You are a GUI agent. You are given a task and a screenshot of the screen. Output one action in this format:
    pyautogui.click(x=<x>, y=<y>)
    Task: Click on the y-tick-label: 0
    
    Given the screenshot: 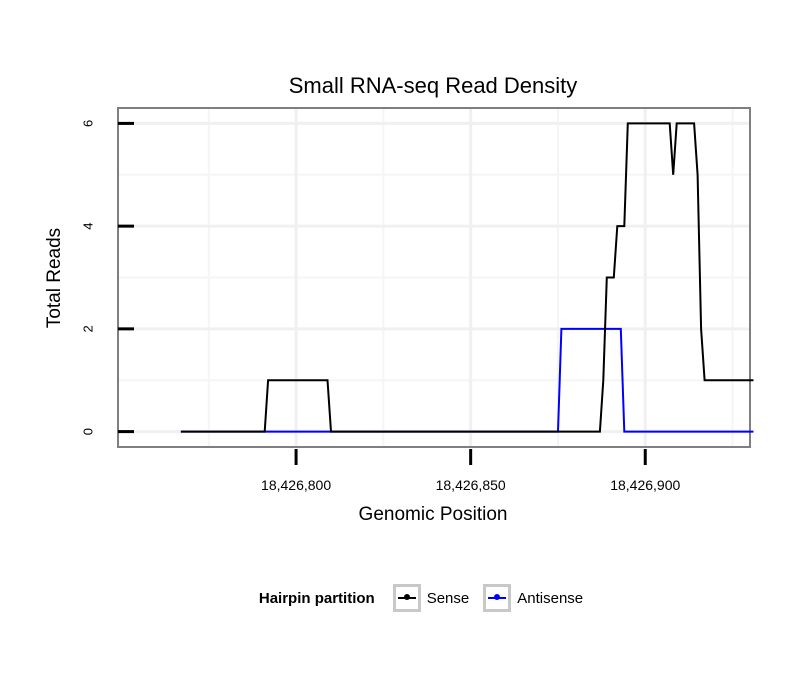 What is the action you would take?
    pyautogui.click(x=88, y=431)
    